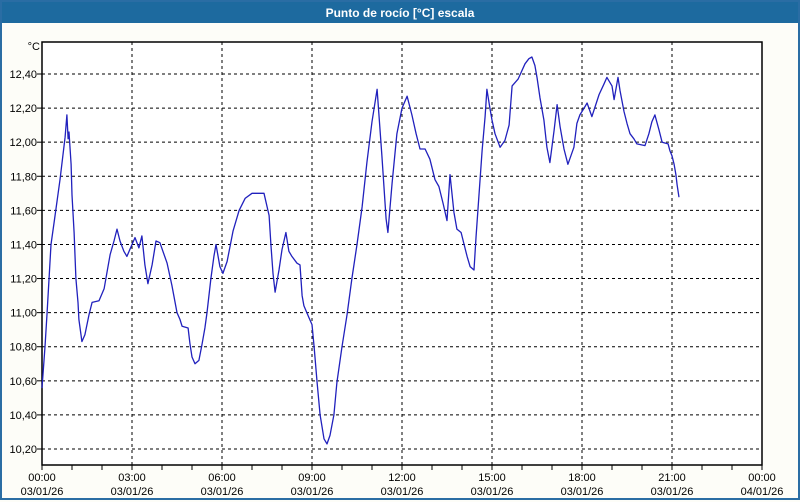 The height and width of the screenshot is (502, 800). I want to click on y-tick-label: 10,40, so click(23, 416).